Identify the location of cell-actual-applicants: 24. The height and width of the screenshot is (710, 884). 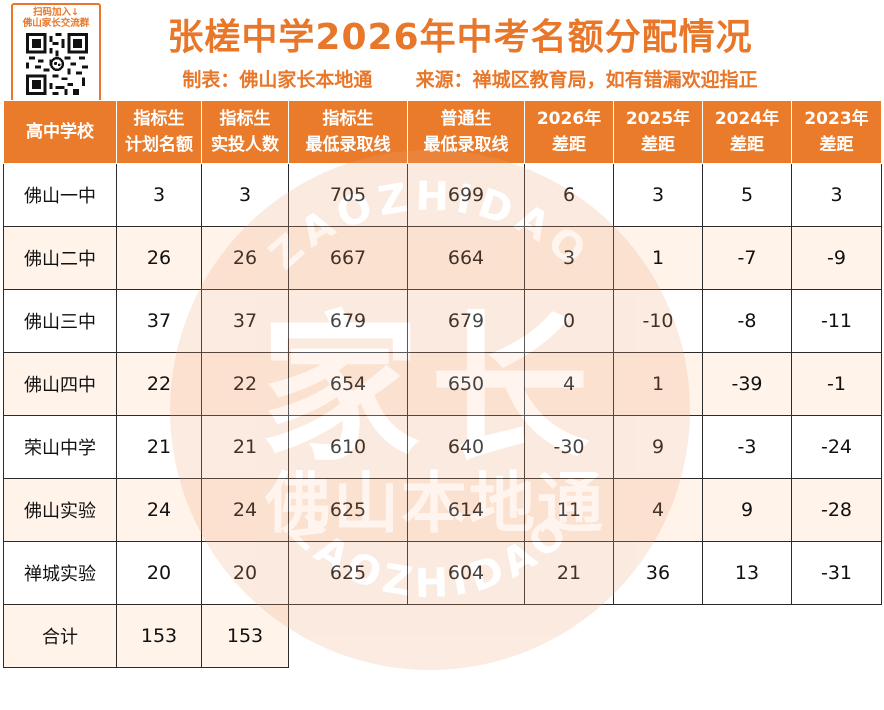
(245, 510).